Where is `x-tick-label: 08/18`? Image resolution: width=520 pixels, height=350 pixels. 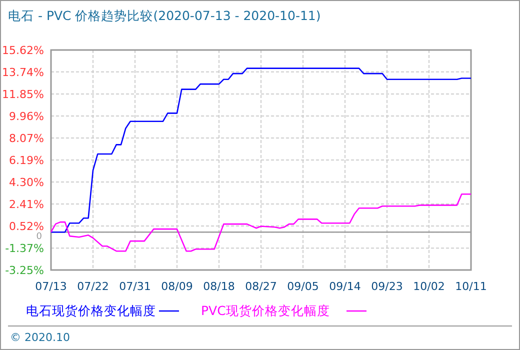
x-tick-label: 08/18 is located at coordinates (219, 286).